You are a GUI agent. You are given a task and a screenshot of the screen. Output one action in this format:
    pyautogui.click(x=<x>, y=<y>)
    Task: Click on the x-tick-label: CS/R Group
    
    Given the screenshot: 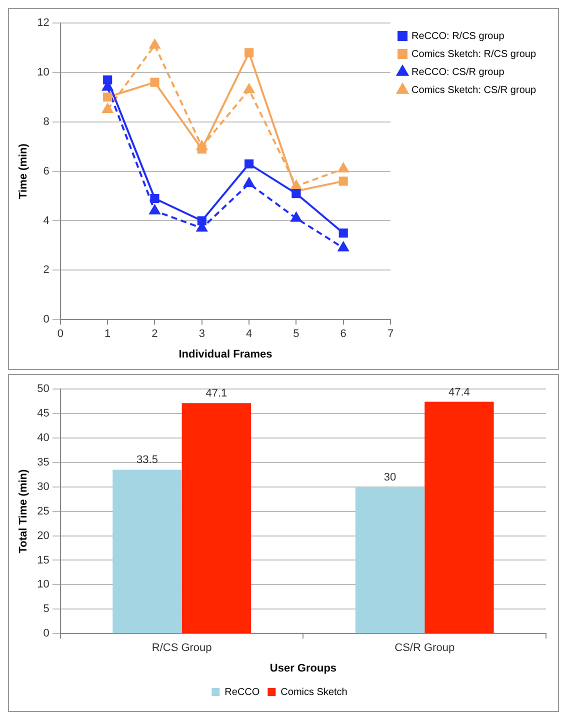 What is the action you would take?
    pyautogui.click(x=424, y=648)
    